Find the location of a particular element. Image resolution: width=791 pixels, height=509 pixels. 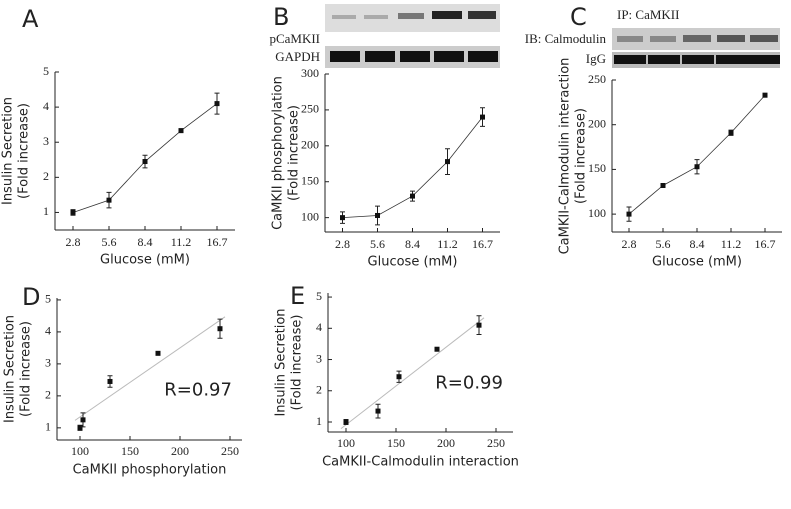

blot-label: IgG is located at coordinates (596, 58).